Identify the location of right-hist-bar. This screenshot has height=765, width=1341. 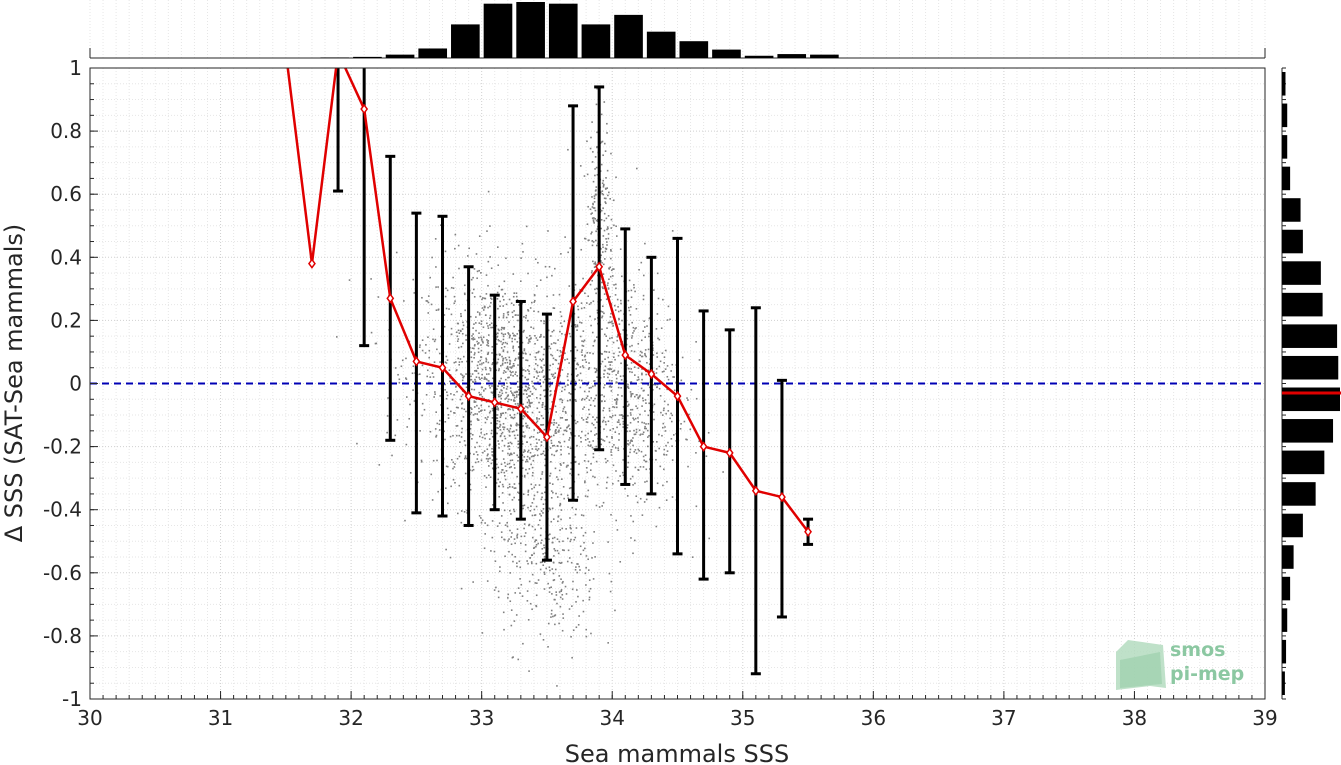
(1303, 462).